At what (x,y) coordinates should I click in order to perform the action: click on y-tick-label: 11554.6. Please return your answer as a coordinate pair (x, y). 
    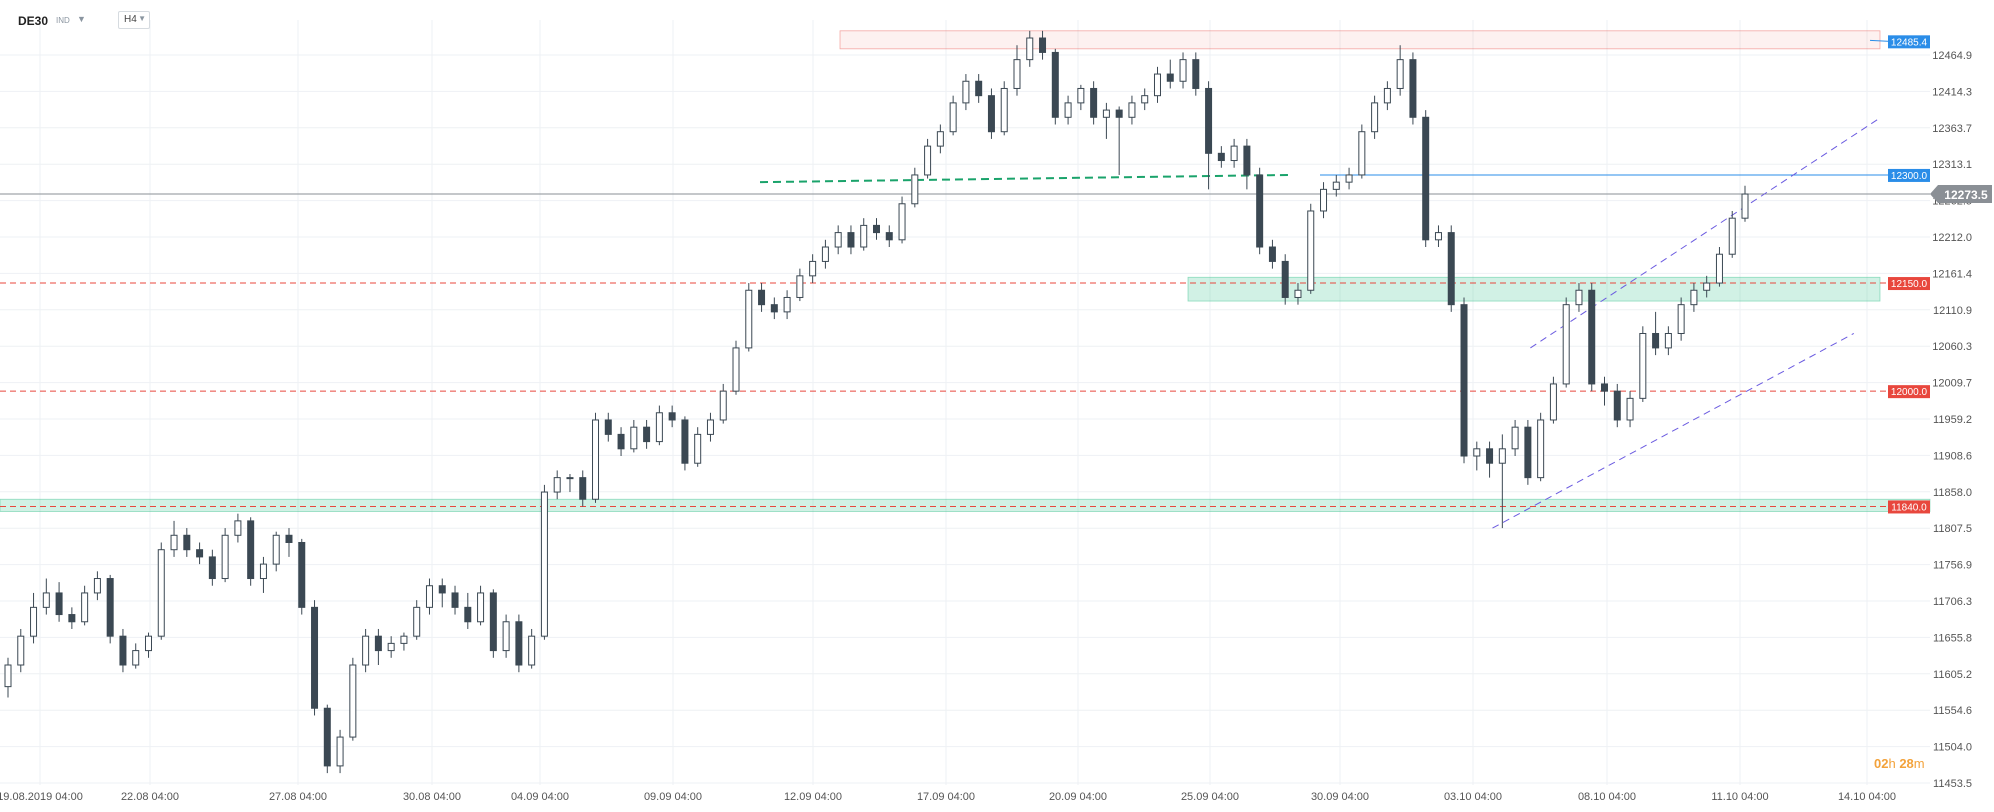
    Looking at the image, I should click on (1952, 711).